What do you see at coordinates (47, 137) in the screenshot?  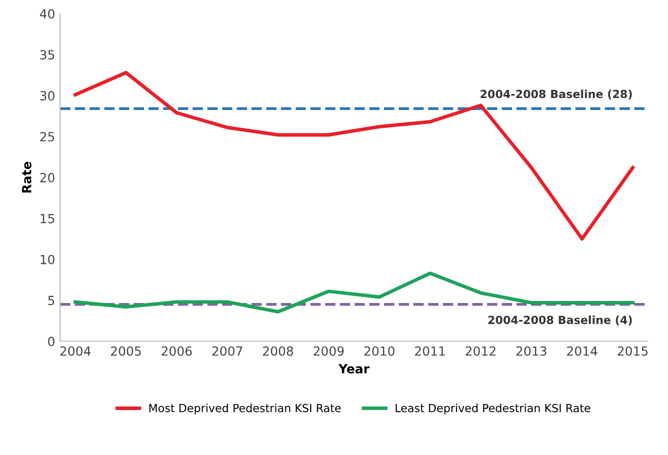 I see `y-tick-label: 25` at bounding box center [47, 137].